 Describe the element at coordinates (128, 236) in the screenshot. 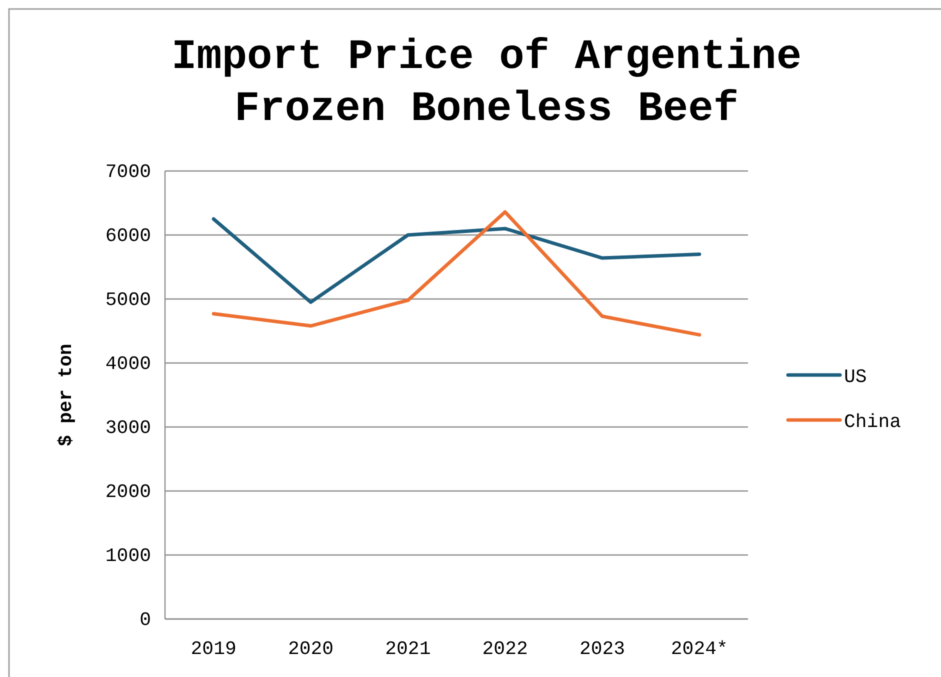

I see `y-tick-label: 6000` at that location.